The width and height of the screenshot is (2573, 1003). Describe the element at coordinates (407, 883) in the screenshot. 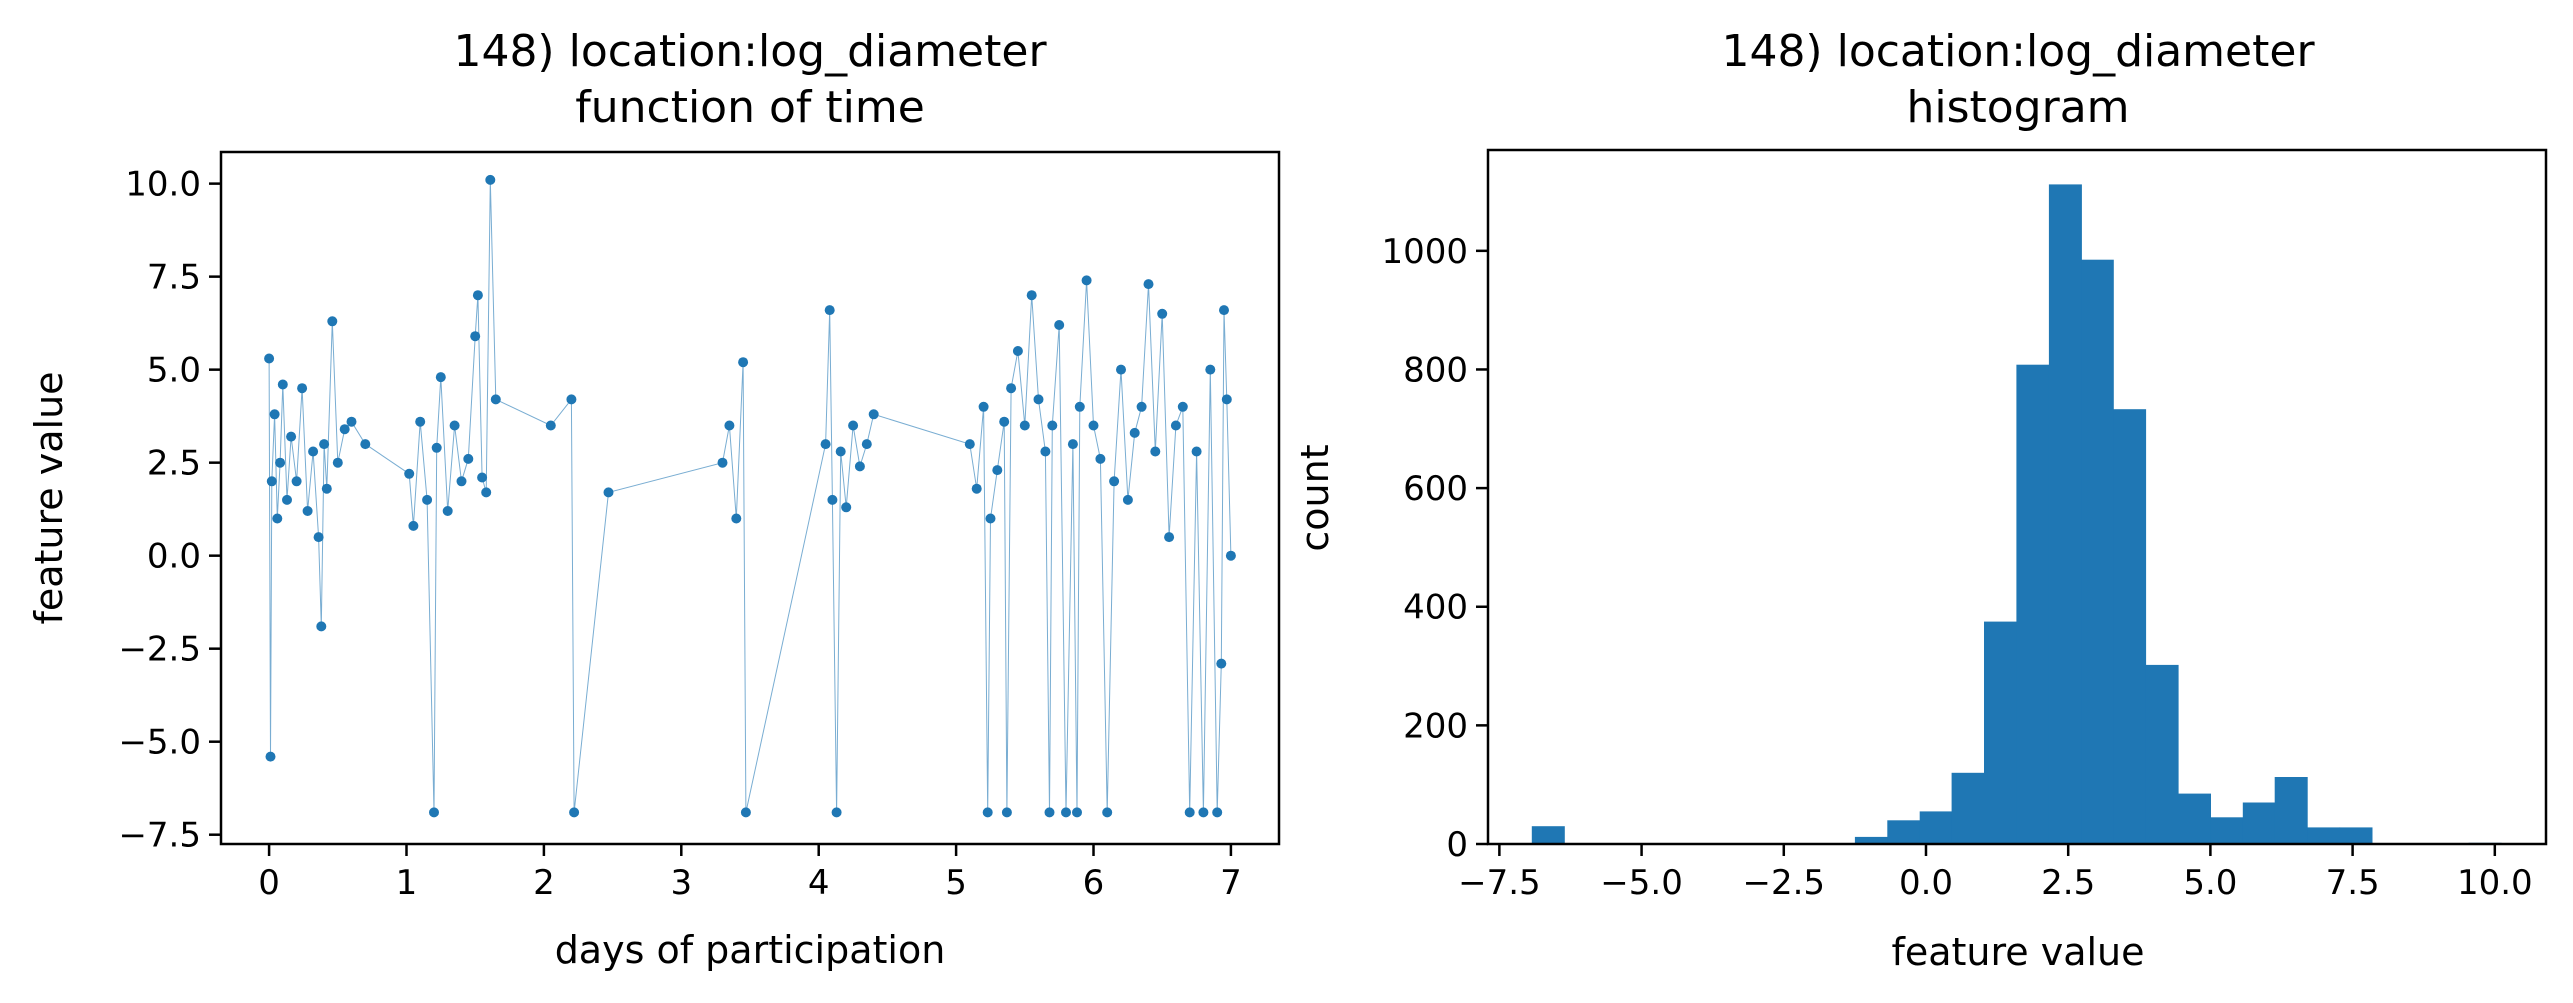

I see `time-series-x-tick-label: 1` at that location.